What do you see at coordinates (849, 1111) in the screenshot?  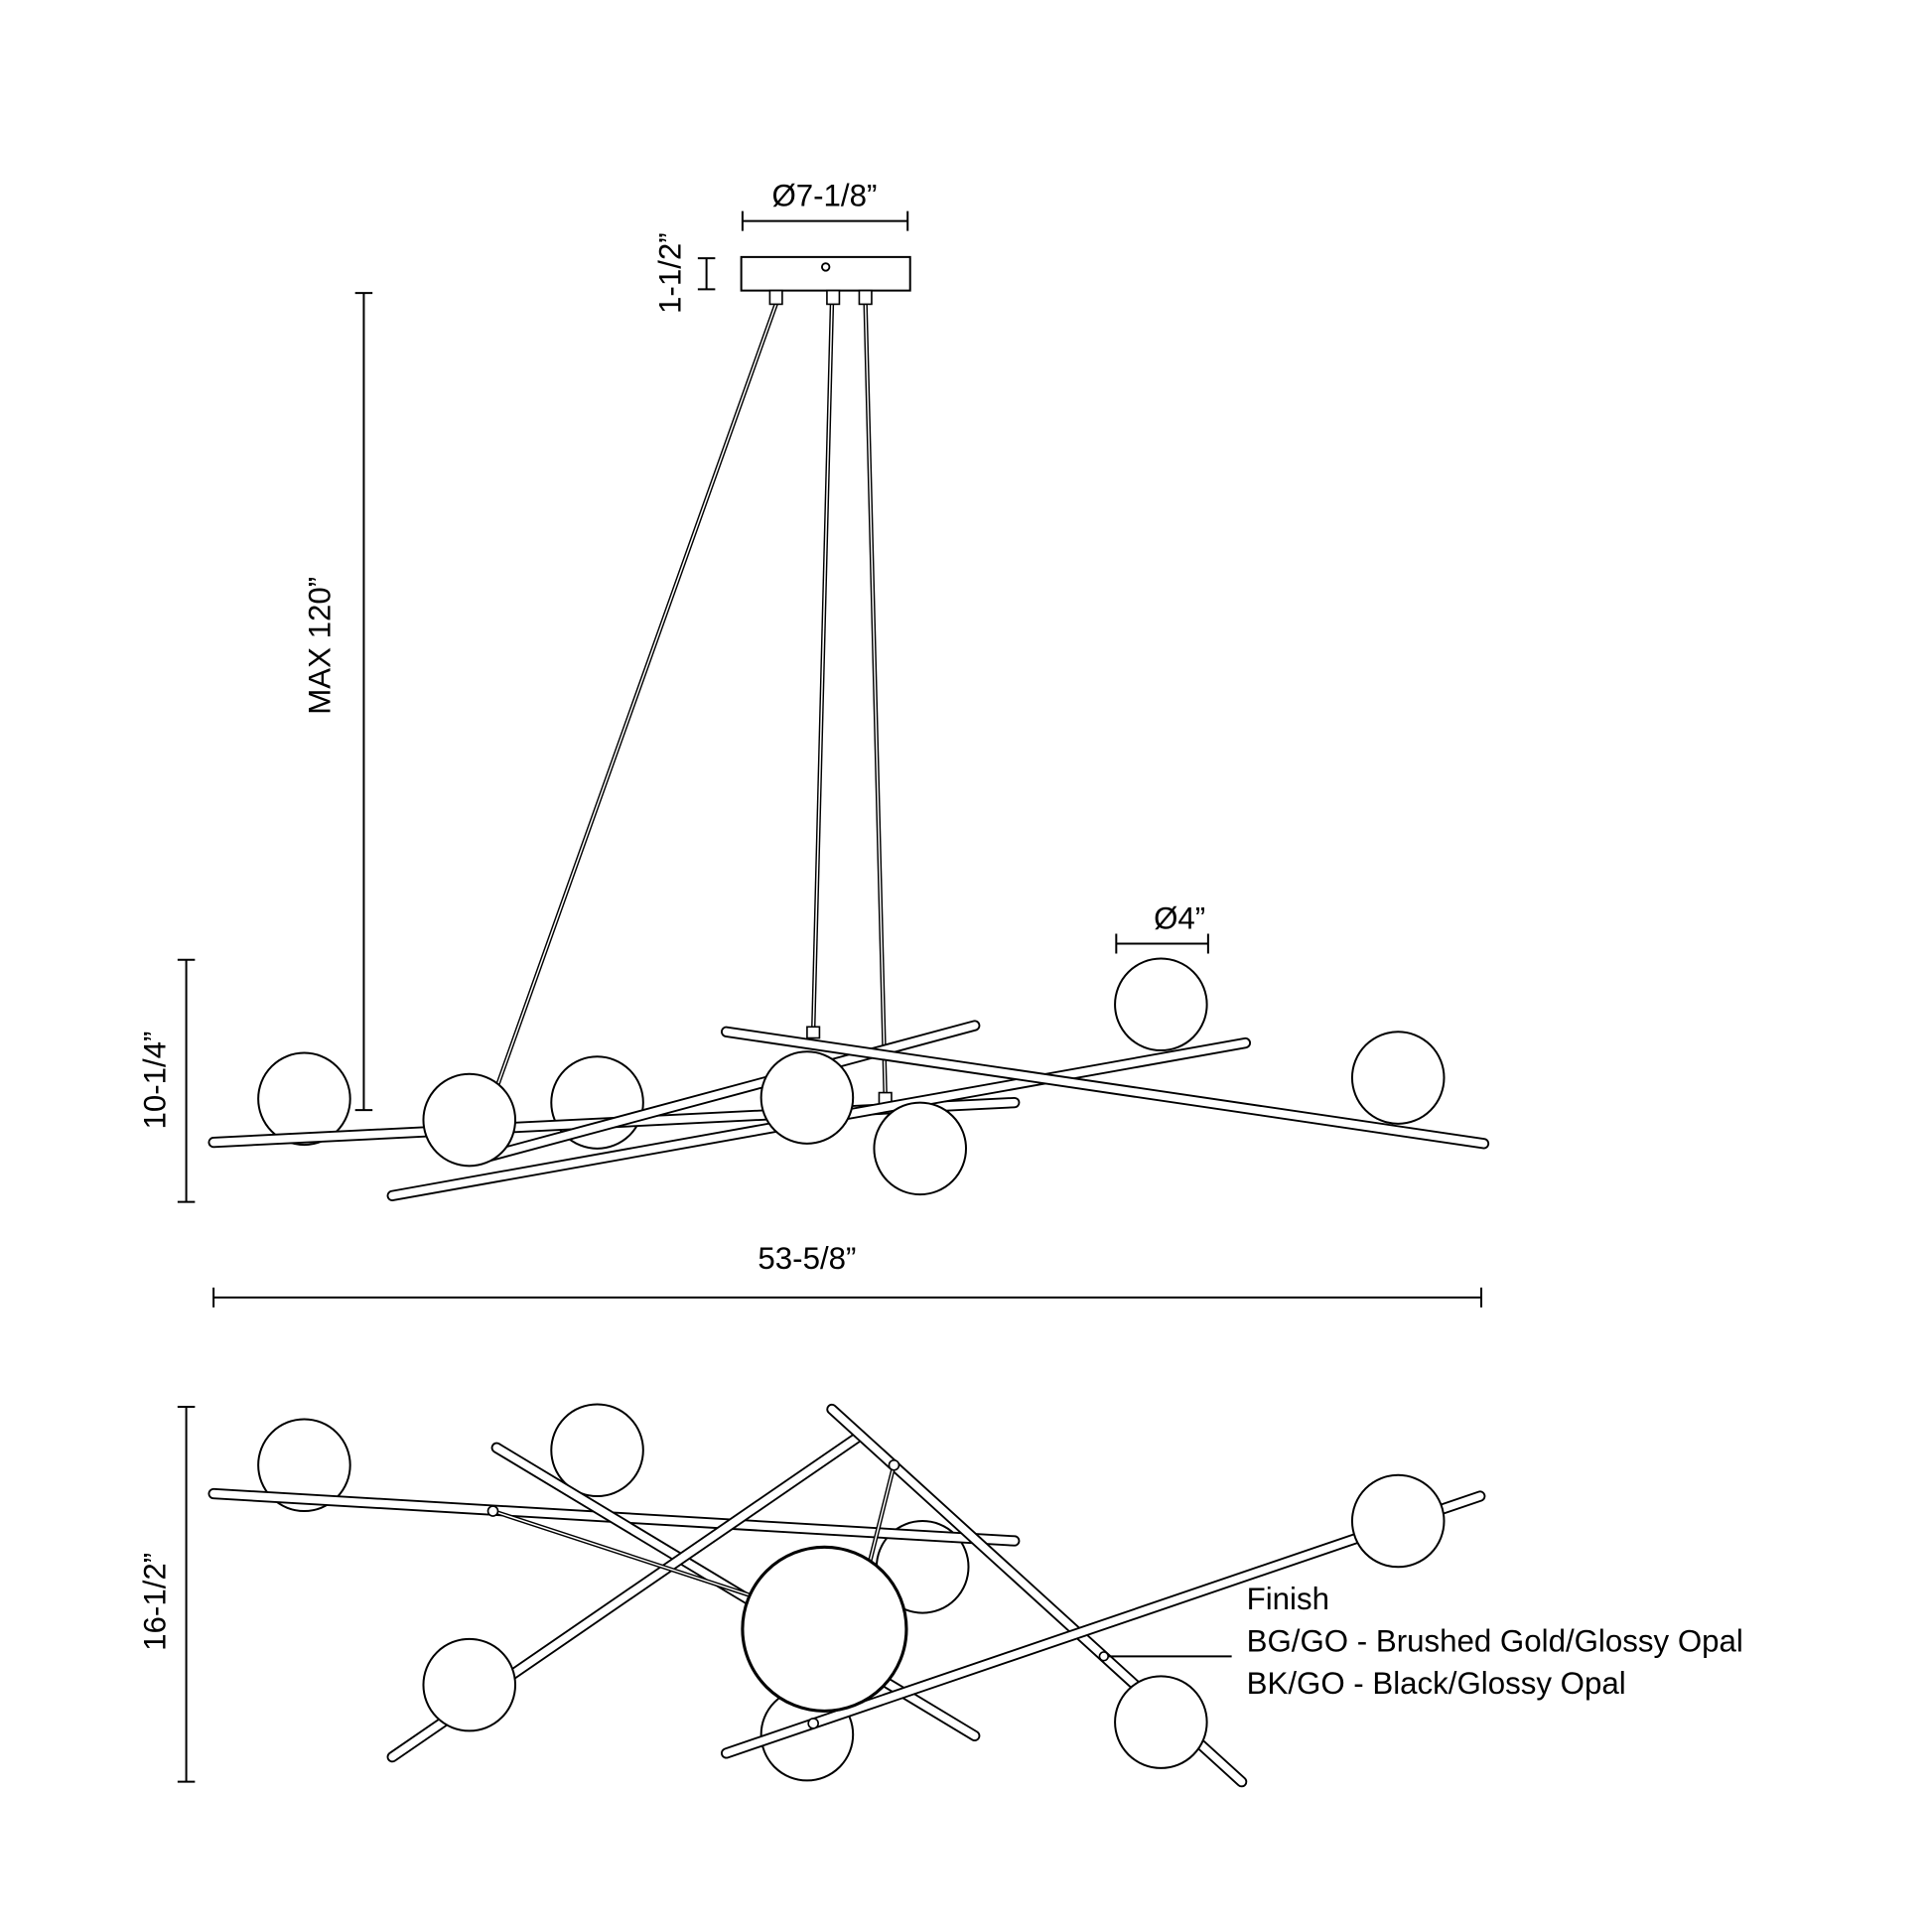 I see `rods` at bounding box center [849, 1111].